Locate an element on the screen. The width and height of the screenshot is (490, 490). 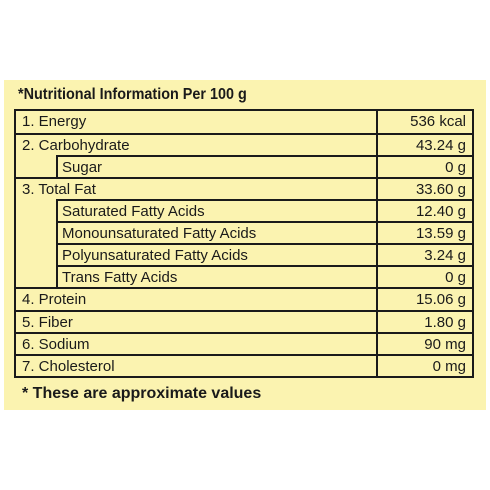
nutrient-name: 5. Fiber is located at coordinates (47, 322).